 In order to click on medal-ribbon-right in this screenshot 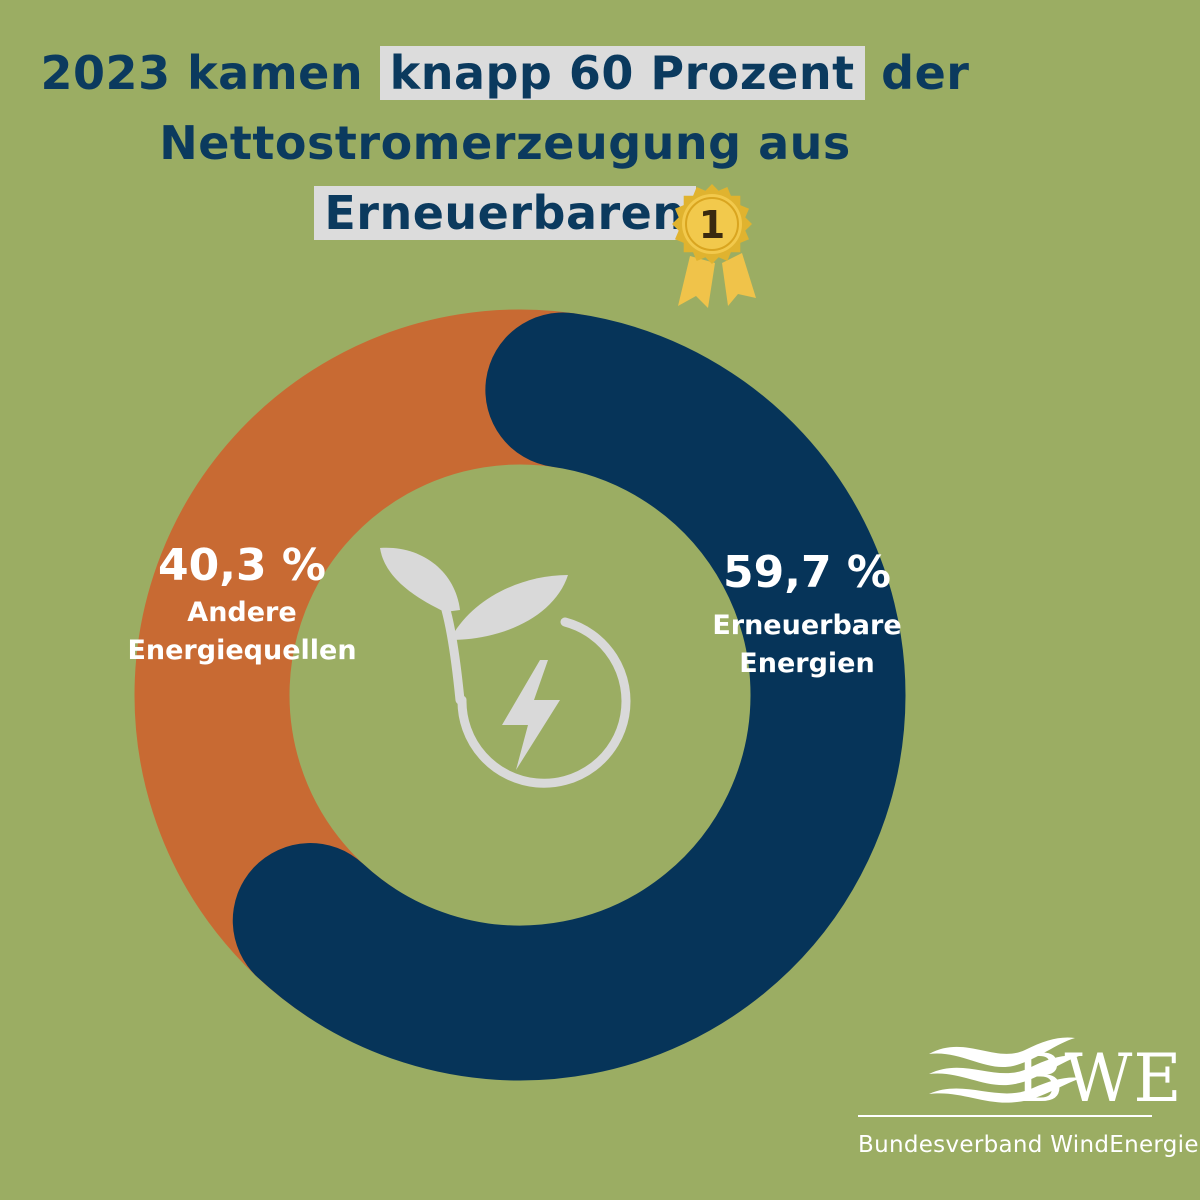, I will do `click(739, 279)`.